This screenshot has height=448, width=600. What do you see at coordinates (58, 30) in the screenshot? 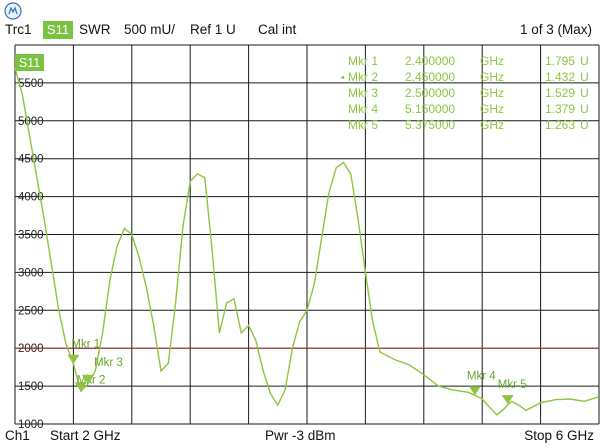
I see `trace-param-badge: S11` at bounding box center [58, 30].